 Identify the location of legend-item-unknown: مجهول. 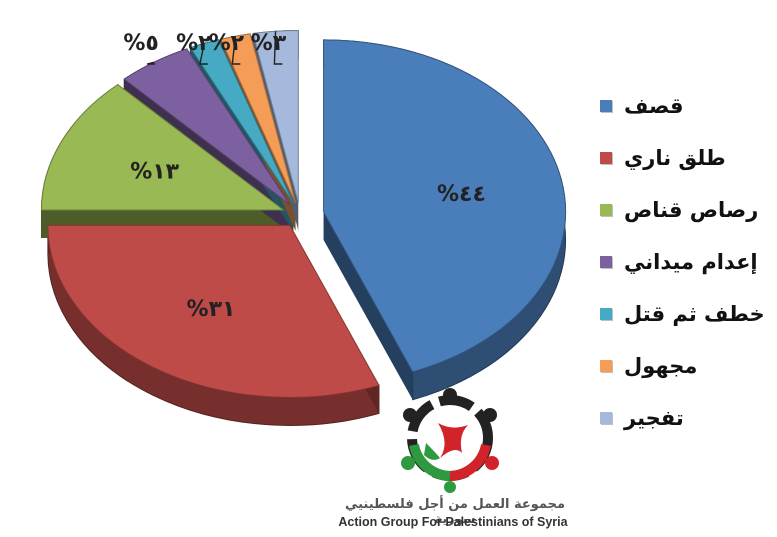
(685, 366).